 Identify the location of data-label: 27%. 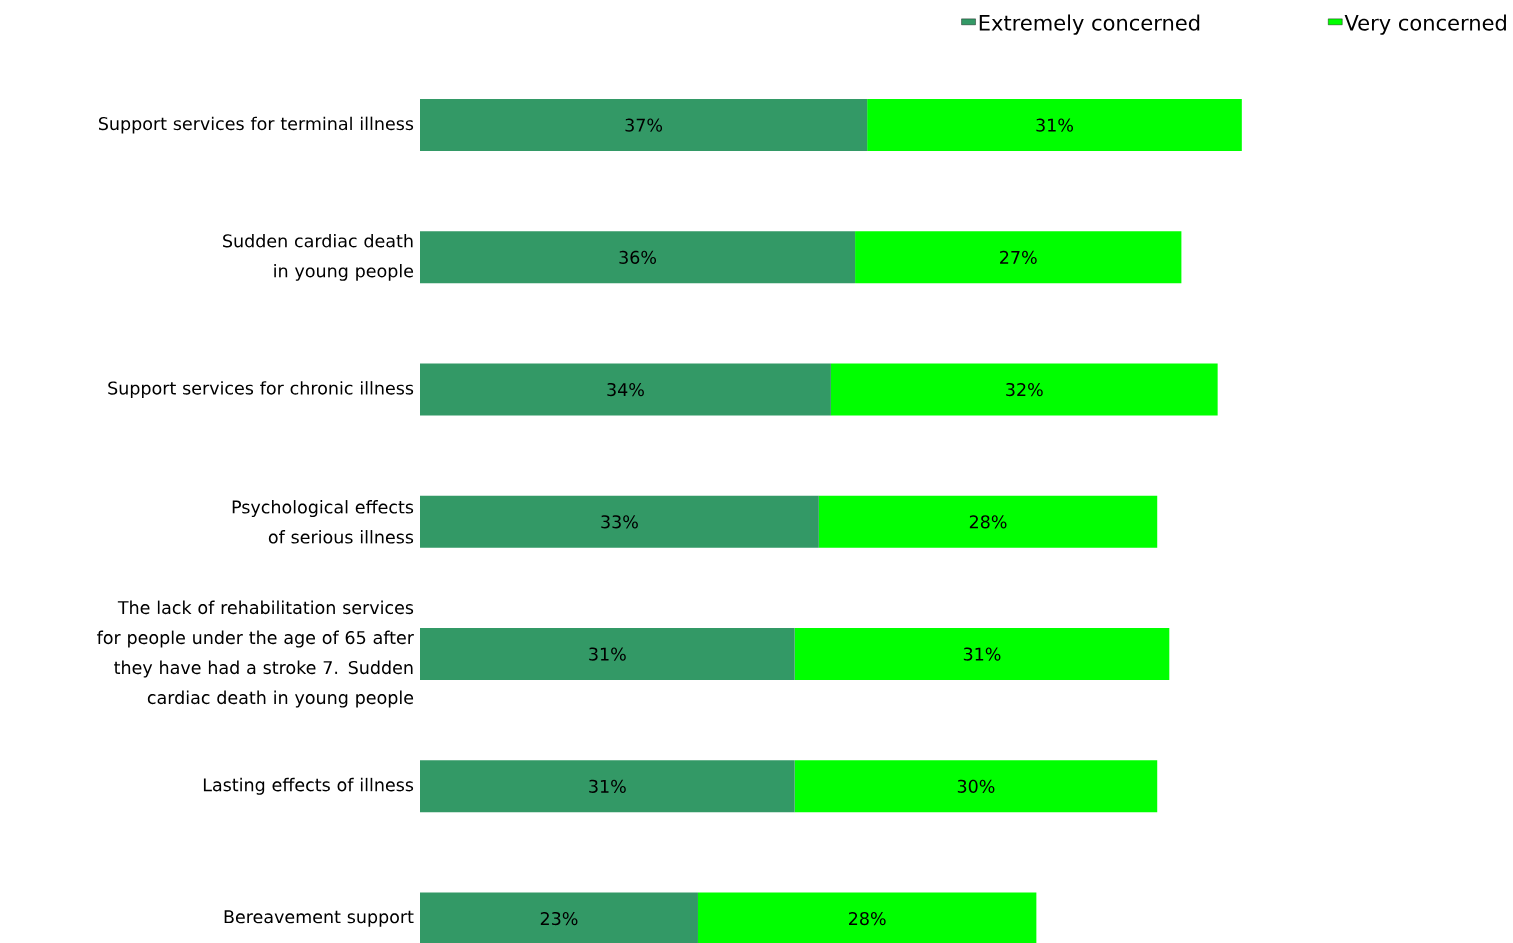
(1018, 257).